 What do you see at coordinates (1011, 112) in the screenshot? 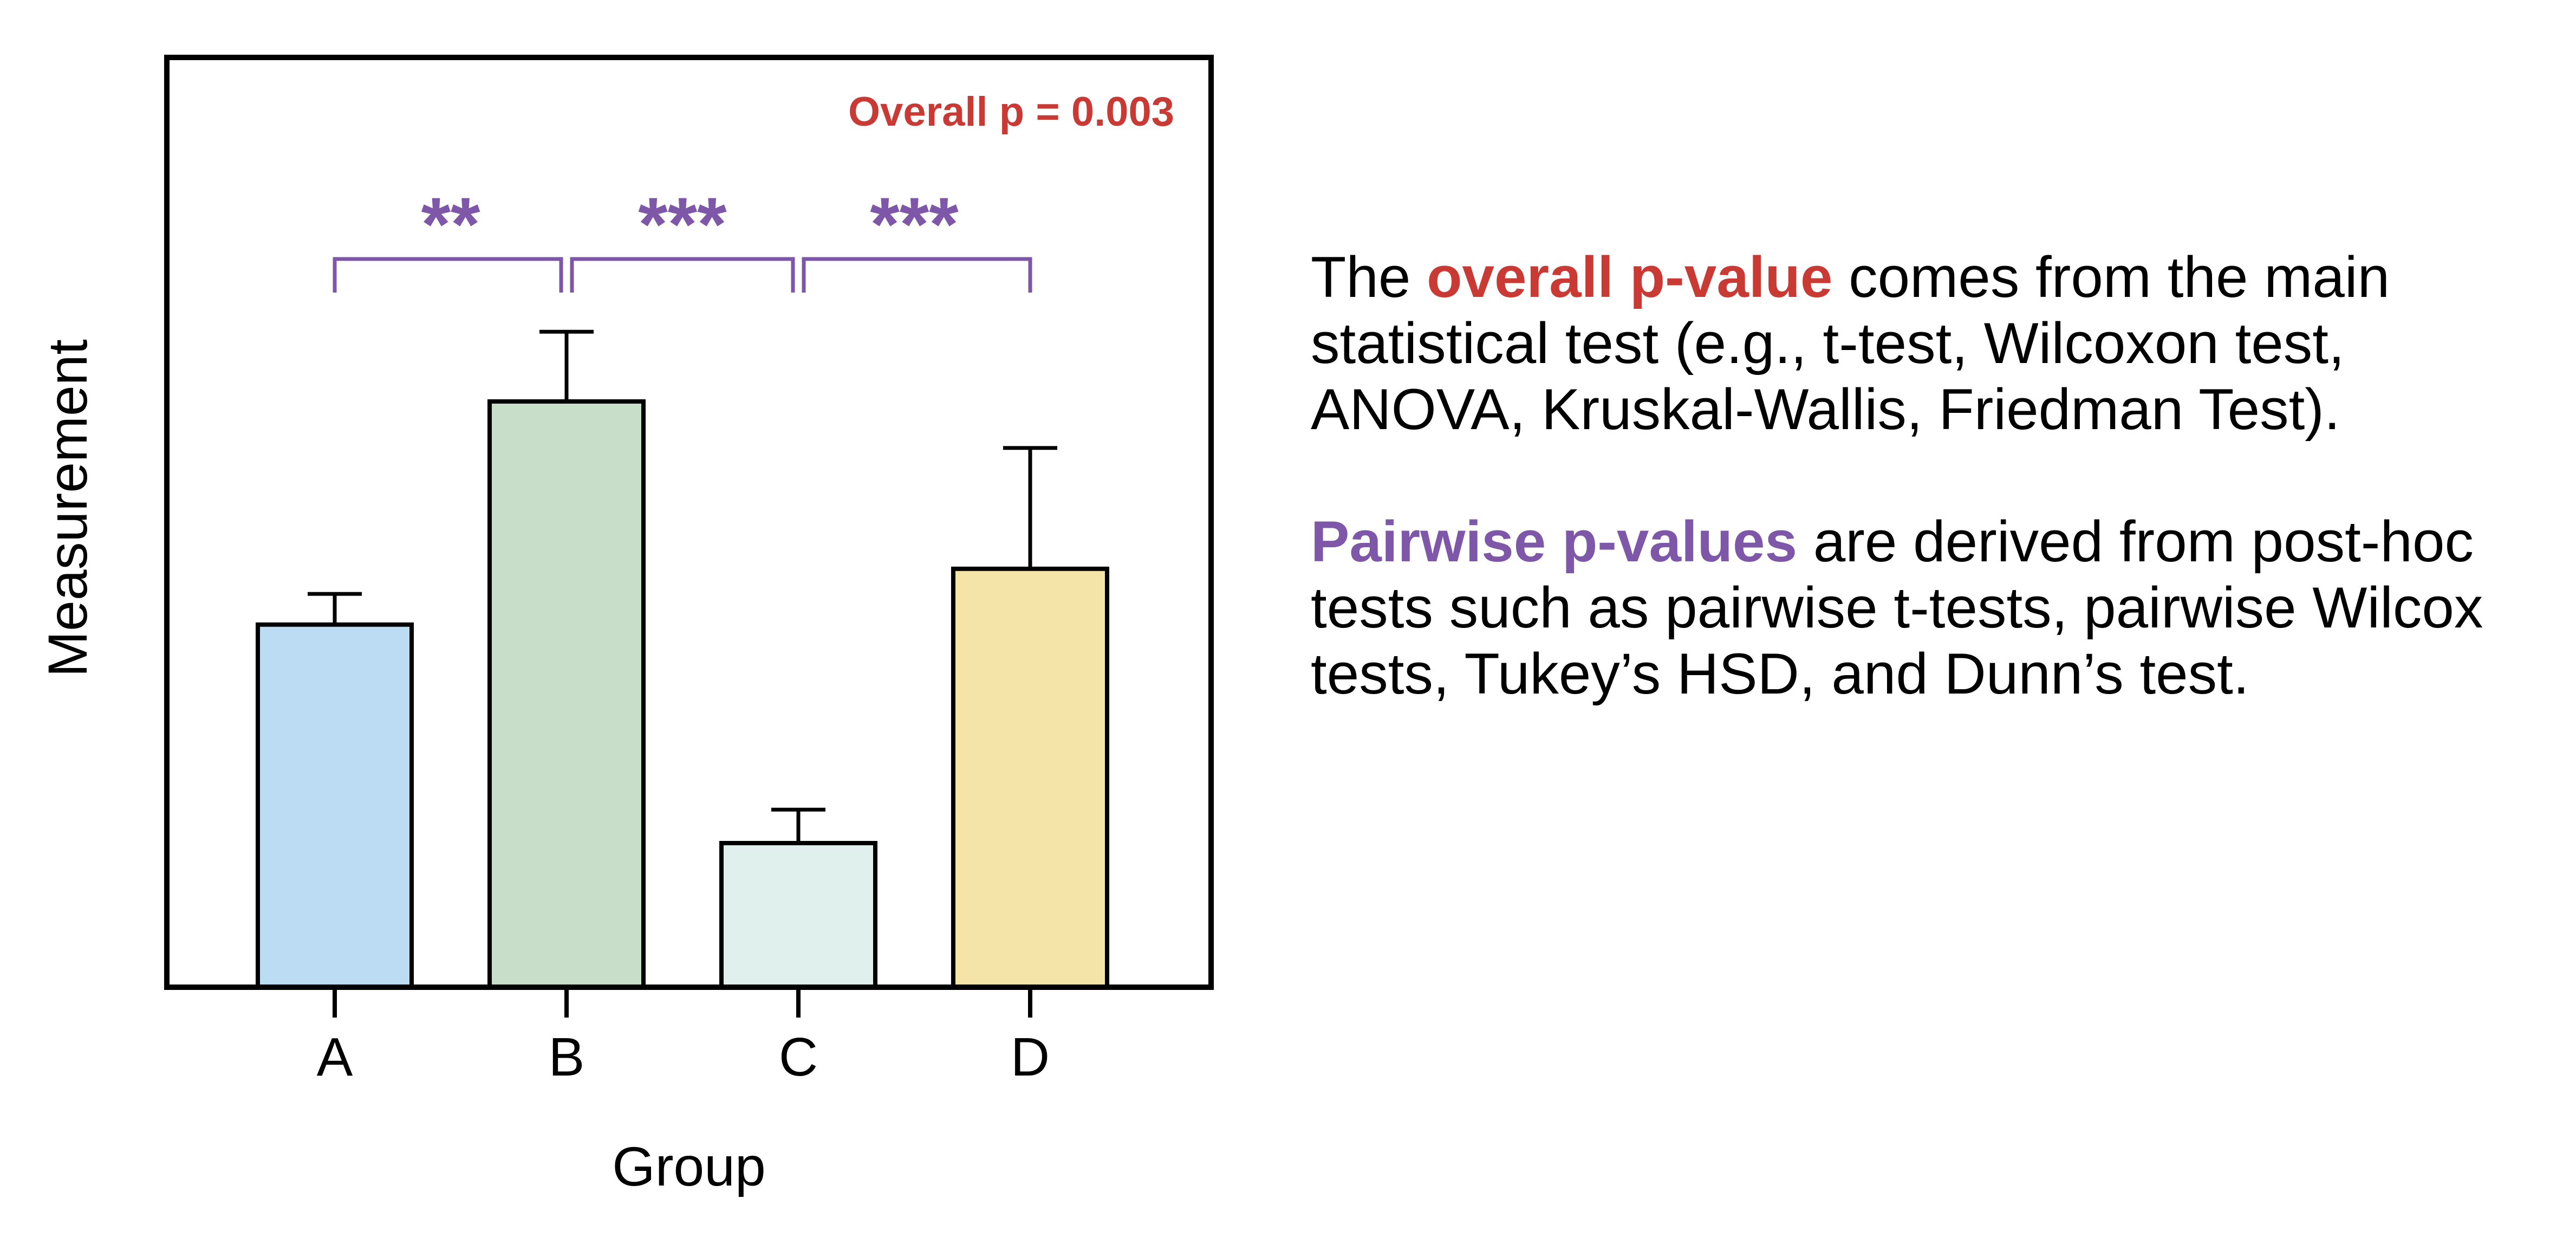
I see `overall-p-label: Overall p = 0.003` at bounding box center [1011, 112].